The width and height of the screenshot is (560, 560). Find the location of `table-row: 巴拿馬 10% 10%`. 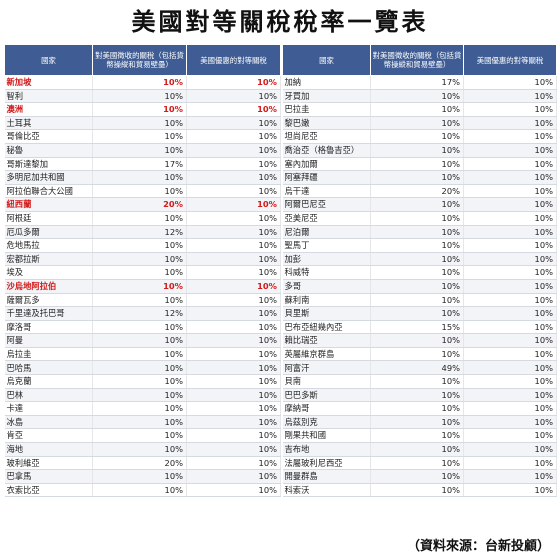

table-row: 巴拿馬 10% 10% is located at coordinates (142, 476).